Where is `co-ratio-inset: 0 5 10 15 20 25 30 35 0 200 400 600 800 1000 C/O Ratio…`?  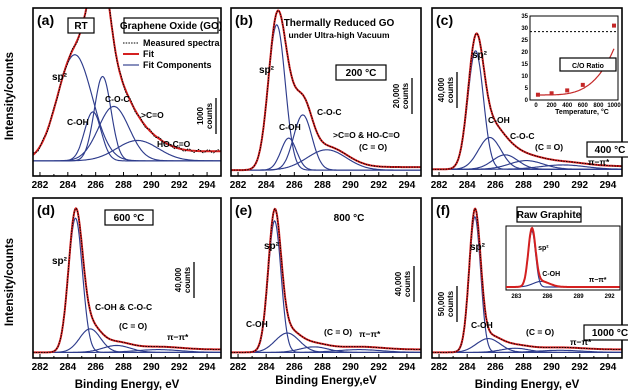
co-ratio-inset: 0 5 10 15 20 25 30 35 0 200 400 600 800 1000 C/O Ratio… is located at coordinates (571, 65).